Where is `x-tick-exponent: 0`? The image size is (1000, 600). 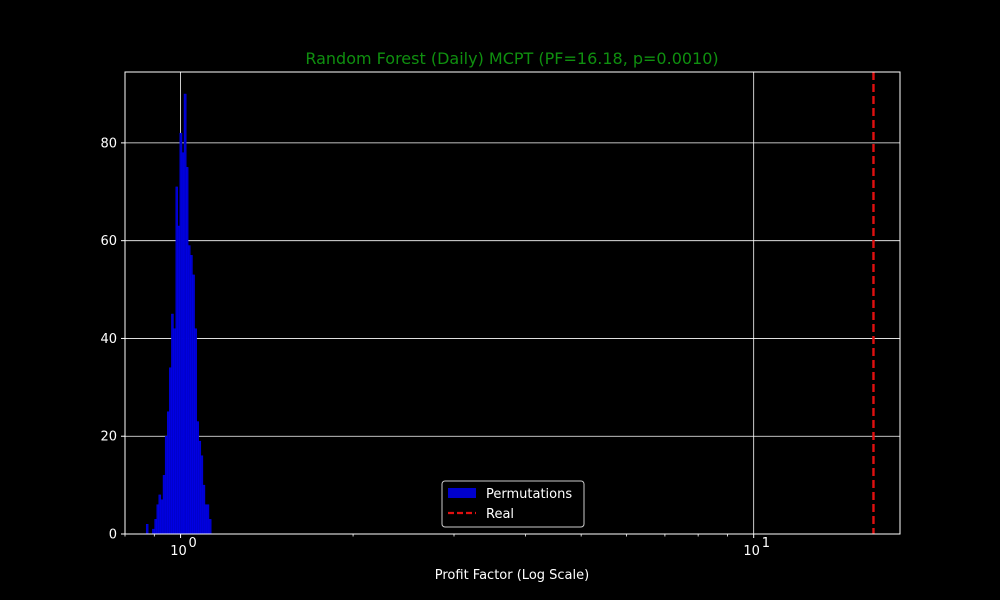 x-tick-exponent: 0 is located at coordinates (193, 543).